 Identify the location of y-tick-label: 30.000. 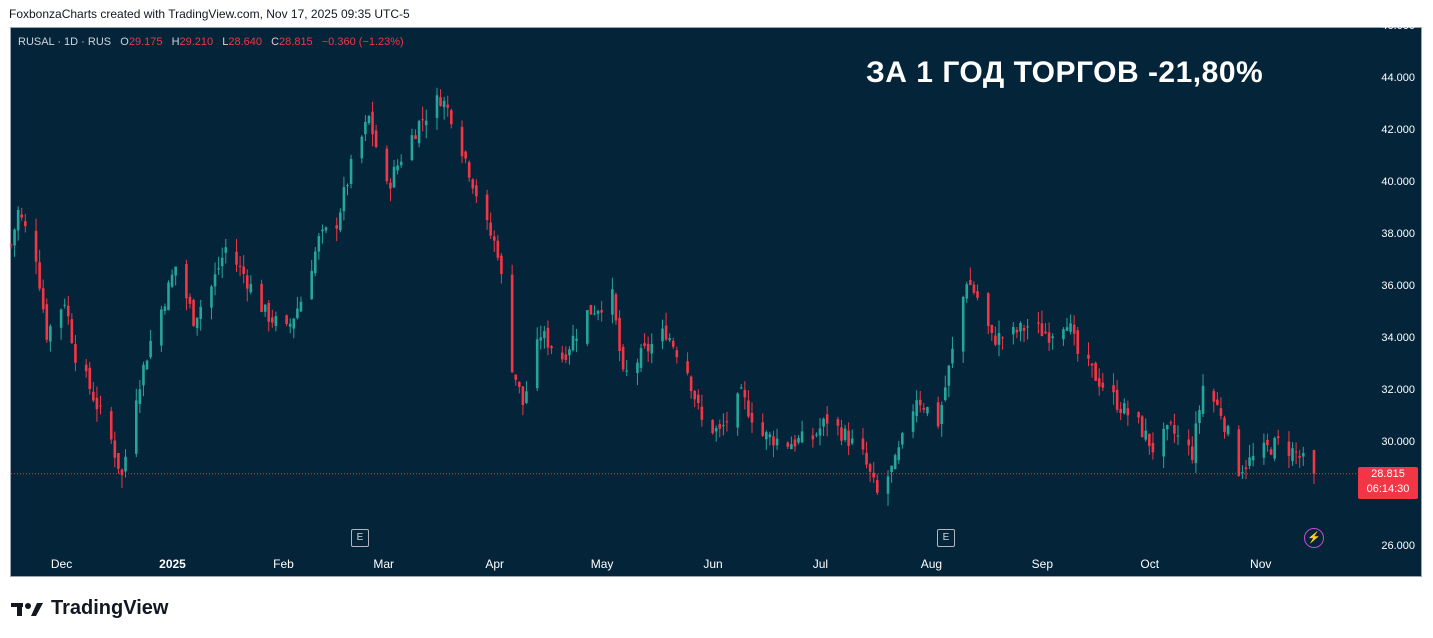
(1398, 442).